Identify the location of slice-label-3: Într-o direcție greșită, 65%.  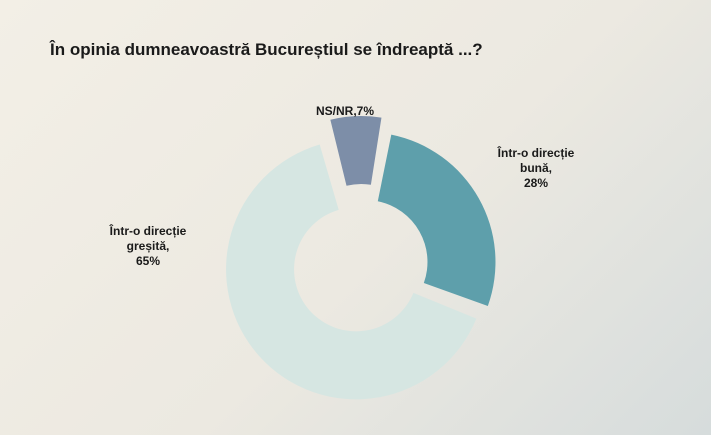
(148, 245).